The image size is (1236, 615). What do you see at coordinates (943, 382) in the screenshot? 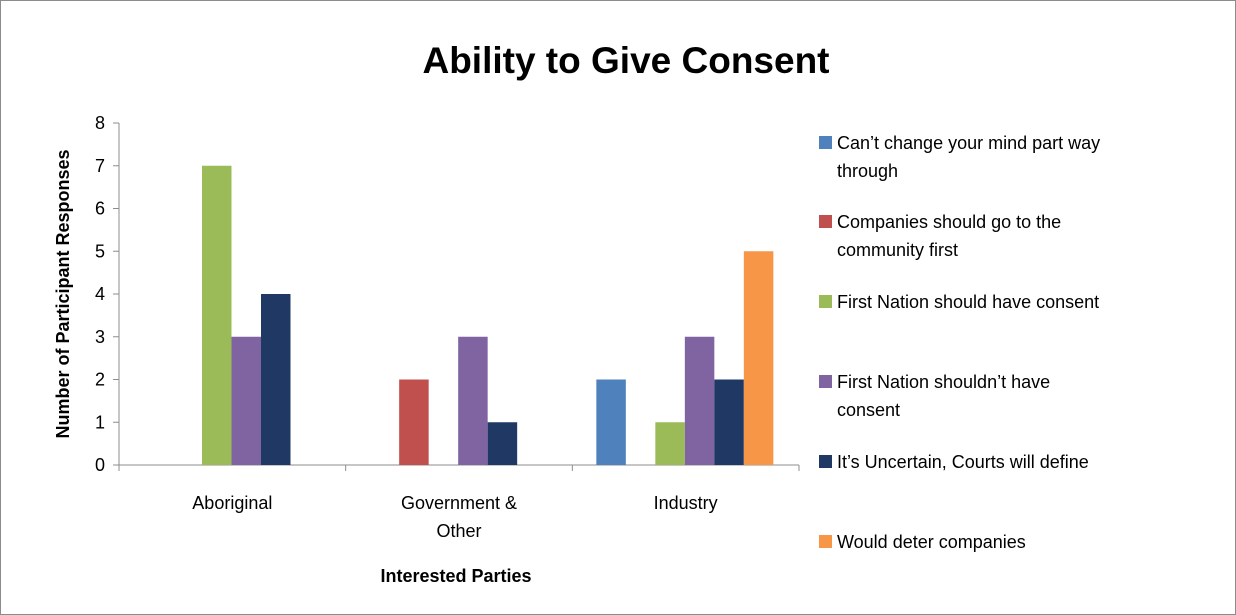
I see `legend-label: First Nation shouldn’t have` at bounding box center [943, 382].